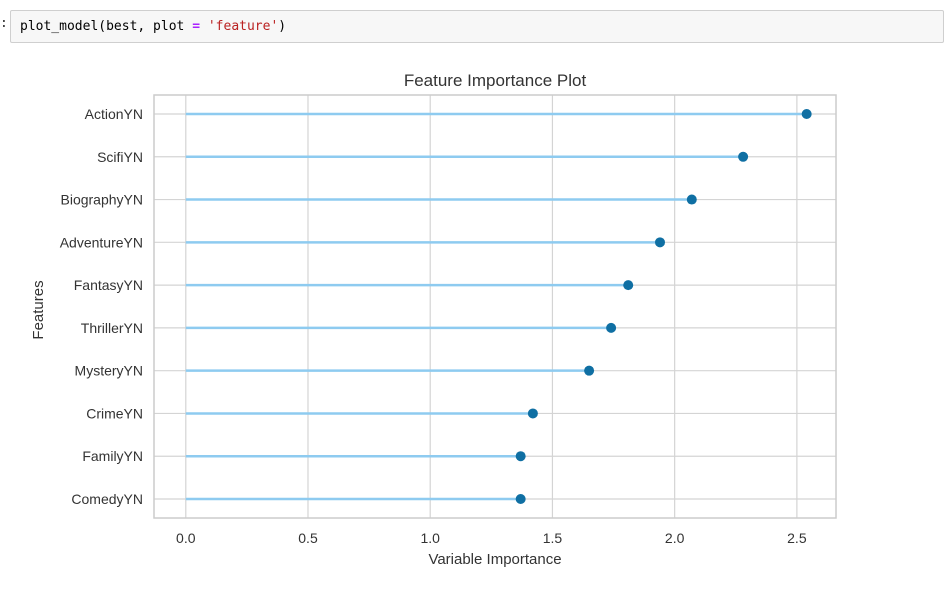 This screenshot has width=944, height=593. What do you see at coordinates (495, 80) in the screenshot?
I see `chart-title: Feature Importance Plot` at bounding box center [495, 80].